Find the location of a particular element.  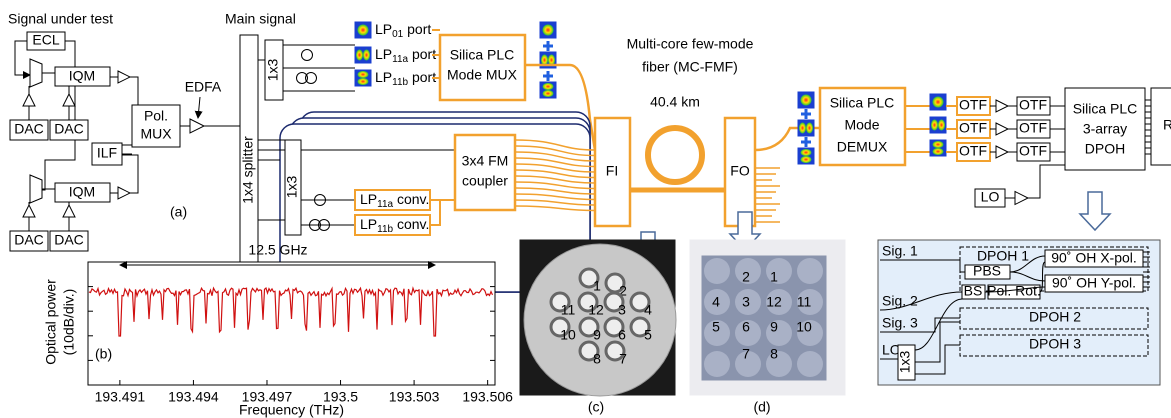

label: ILF is located at coordinates (107, 153).